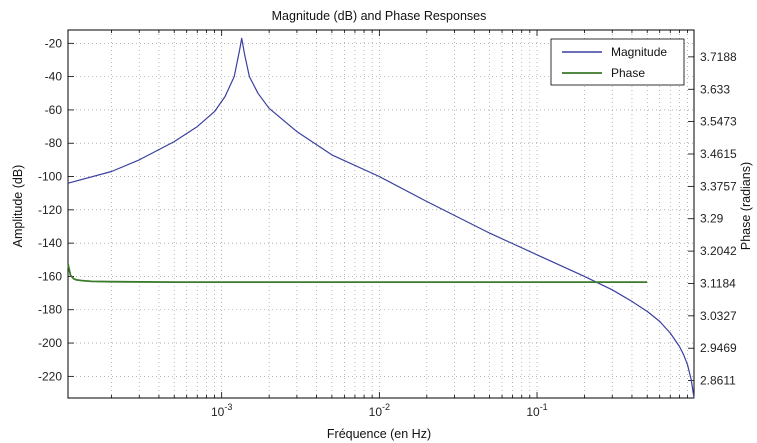 This screenshot has height=443, width=757. Describe the element at coordinates (50, 310) in the screenshot. I see `y-left-tick-label: -180` at that location.